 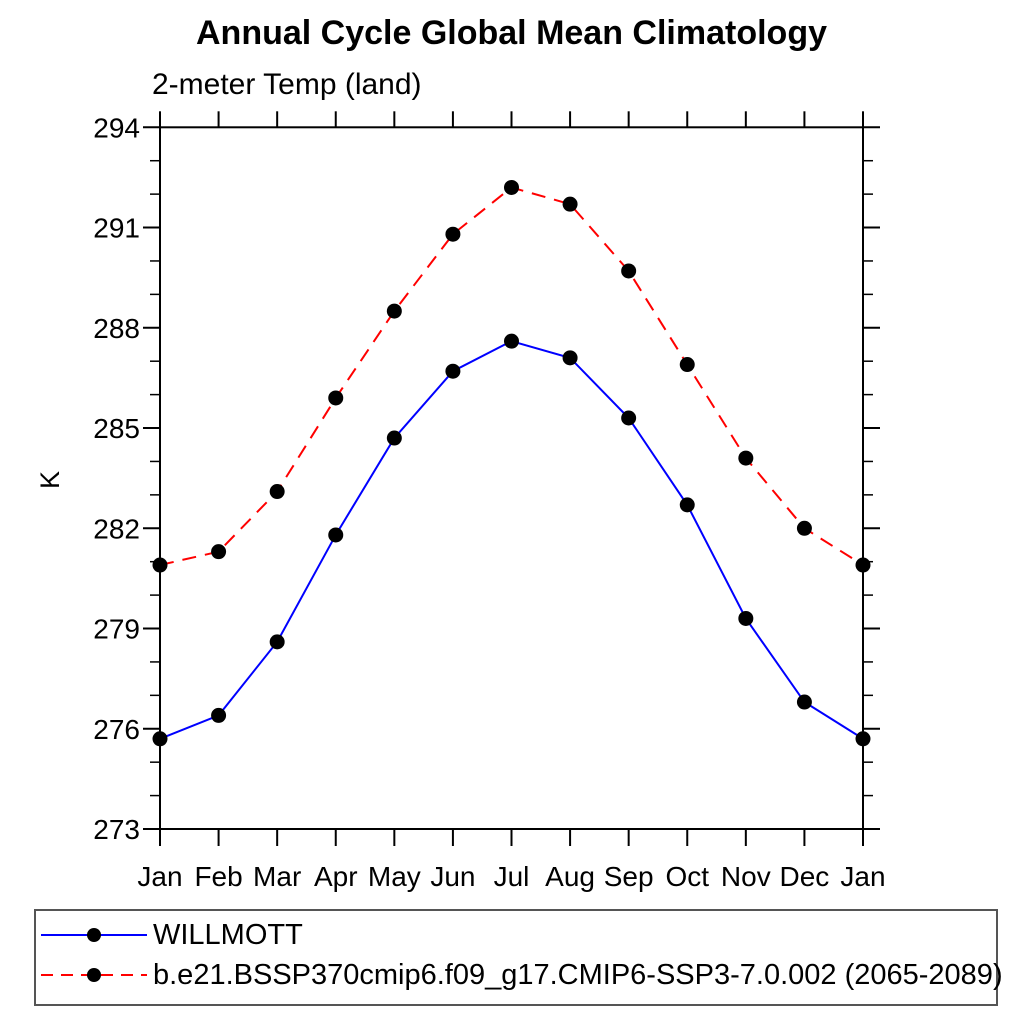 What do you see at coordinates (394, 876) in the screenshot?
I see `x-tick-label: May` at bounding box center [394, 876].